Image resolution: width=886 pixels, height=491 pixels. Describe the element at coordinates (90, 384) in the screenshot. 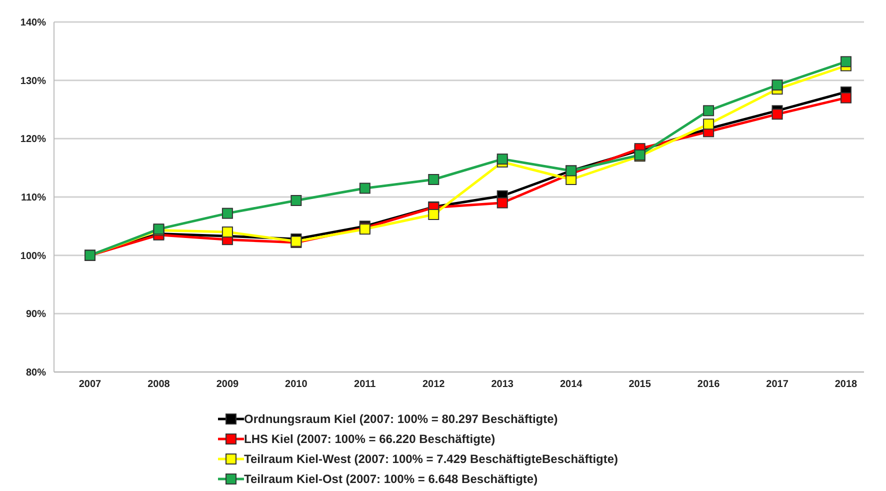

I see `x-tick-label: 2007` at that location.